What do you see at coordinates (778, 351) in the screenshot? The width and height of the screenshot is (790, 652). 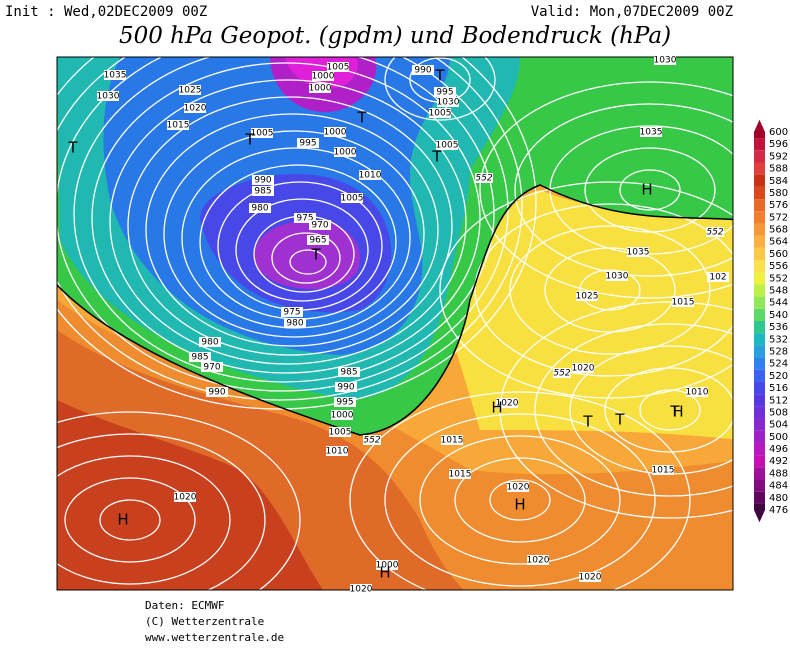 I see `colorbar-label: 528` at bounding box center [778, 351].